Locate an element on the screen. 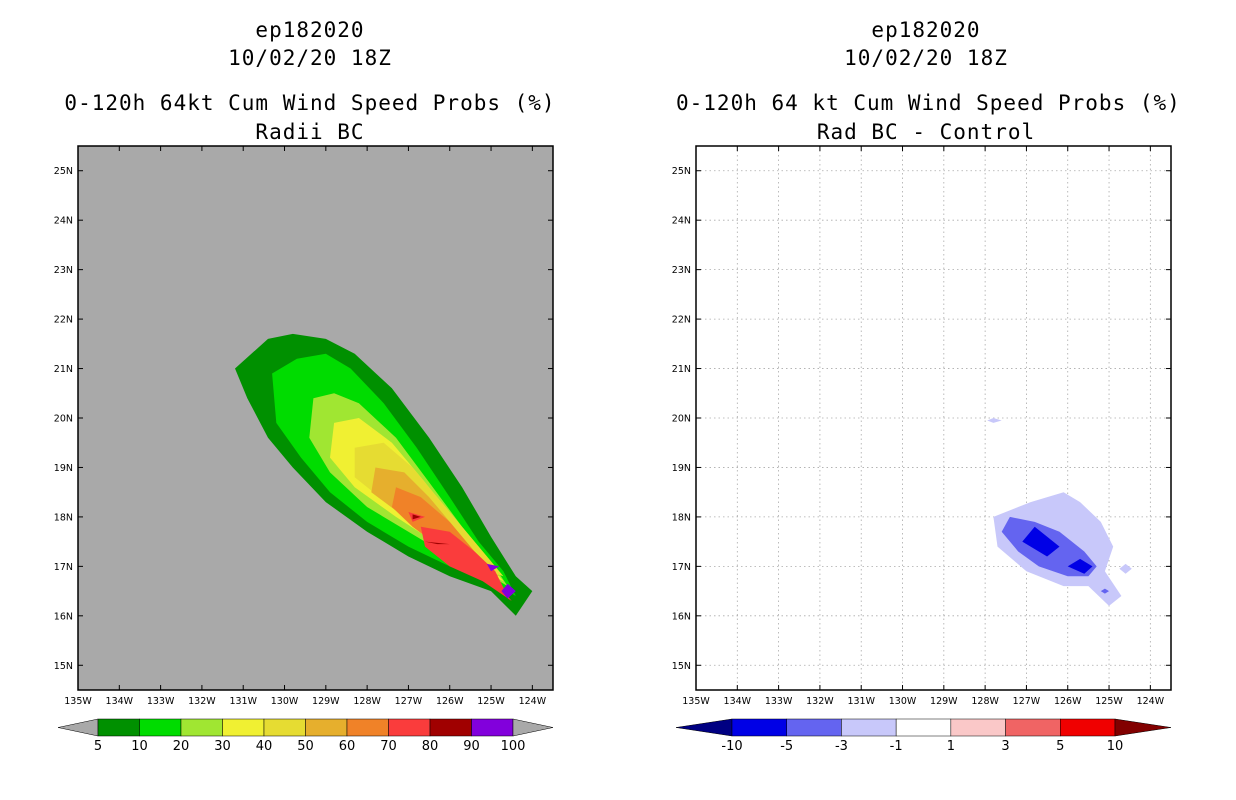 The image size is (1236, 800). colorbar-label: 90 is located at coordinates (471, 746).